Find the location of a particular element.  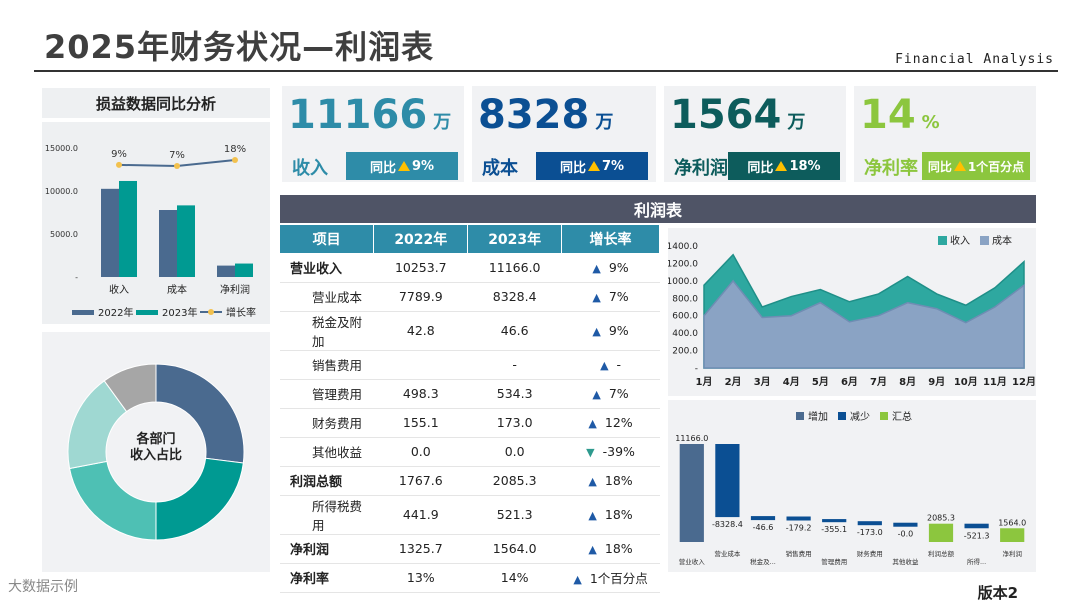

page-title: 2025年财务状况—利润表 is located at coordinates (239, 47).